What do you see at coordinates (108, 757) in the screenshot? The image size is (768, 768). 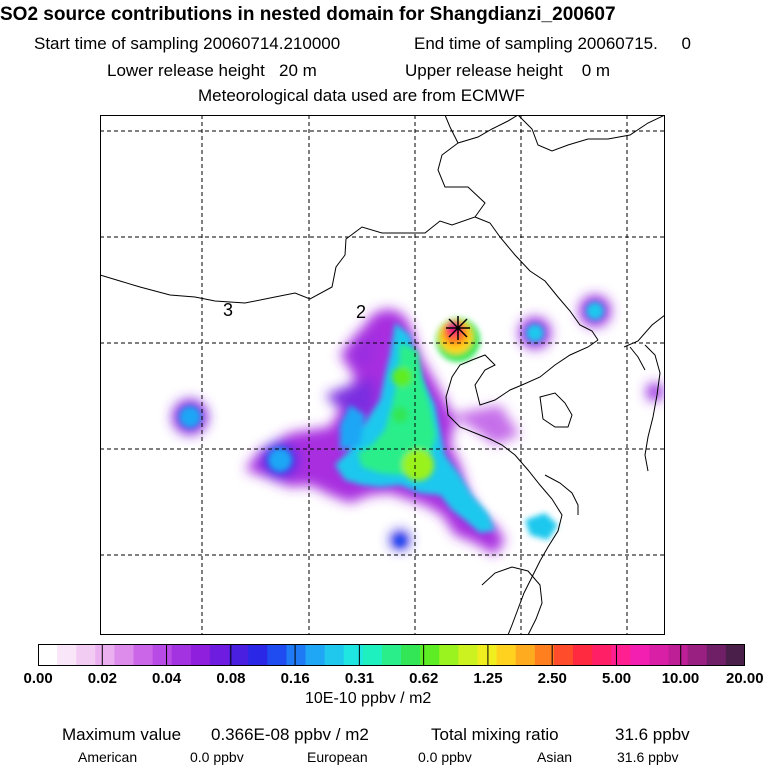 I see `contribution-american-label: American` at bounding box center [108, 757].